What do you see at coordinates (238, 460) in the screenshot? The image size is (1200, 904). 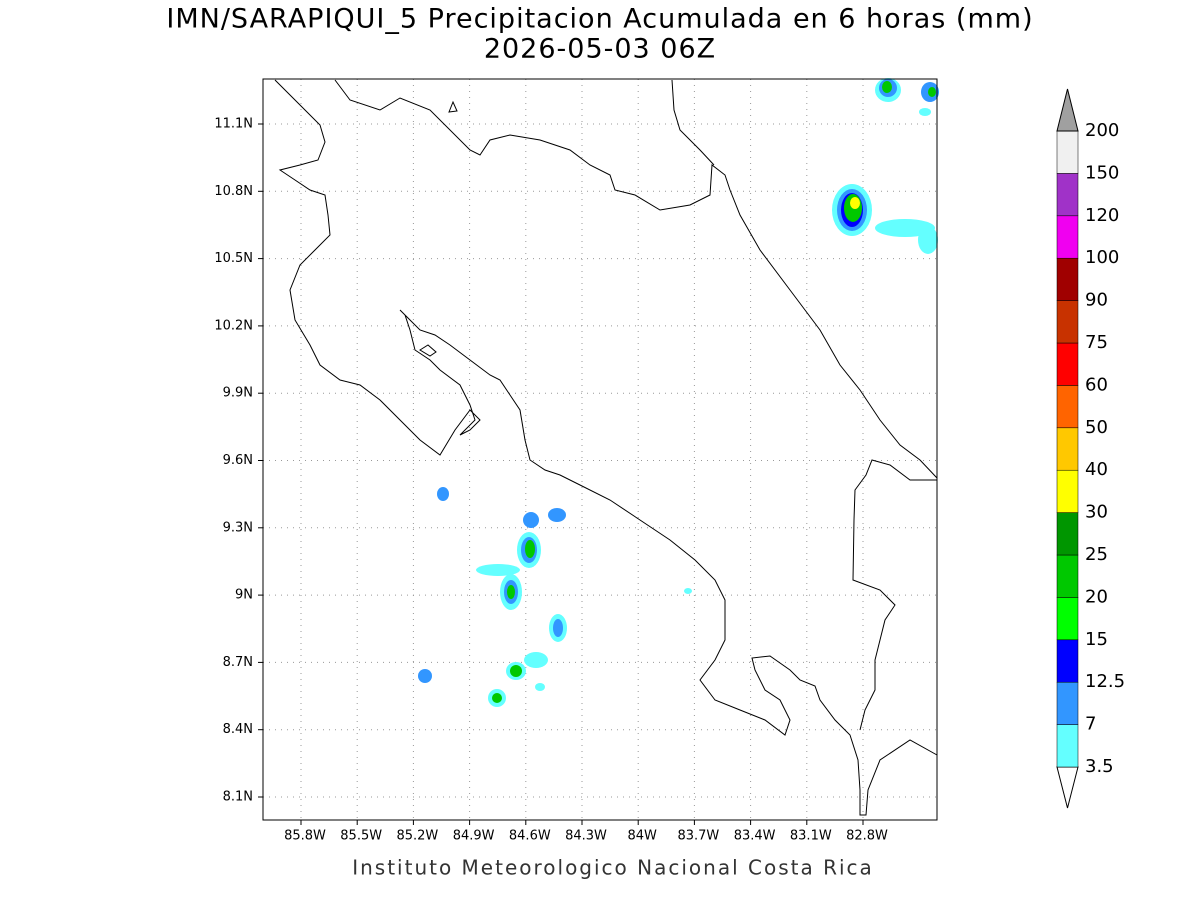 I see `lat-tick-label: 9.6N` at bounding box center [238, 460].